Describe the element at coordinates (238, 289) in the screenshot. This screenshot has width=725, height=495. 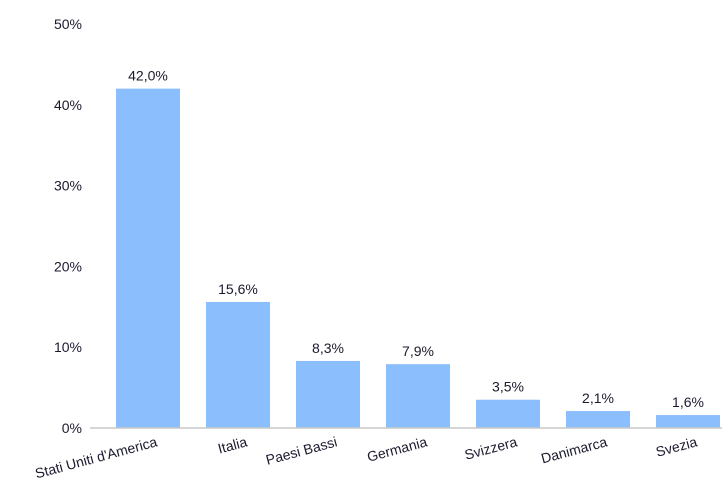
I see `data-label: 15,6%` at that location.